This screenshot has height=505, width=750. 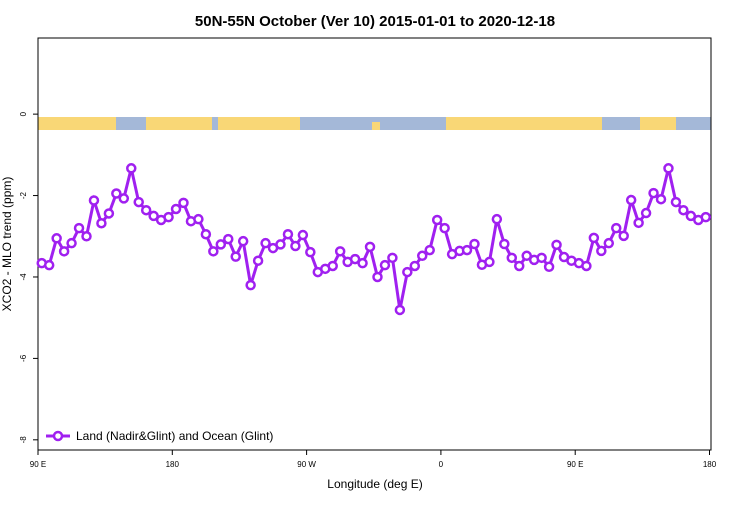 I want to click on y-tick-label: -4, so click(x=23, y=277).